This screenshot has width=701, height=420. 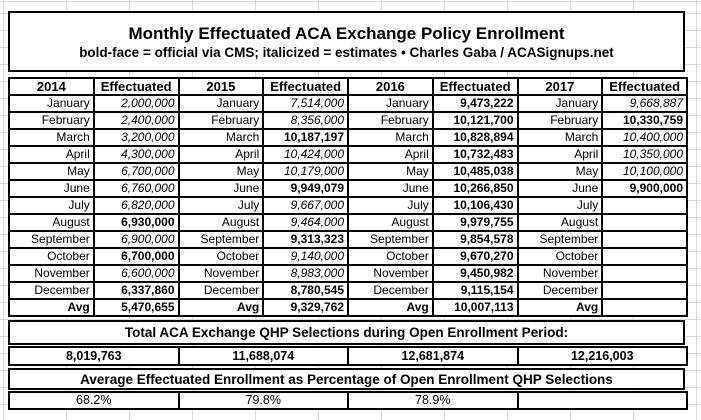 I want to click on value-cell: 9,949,079, so click(x=305, y=188).